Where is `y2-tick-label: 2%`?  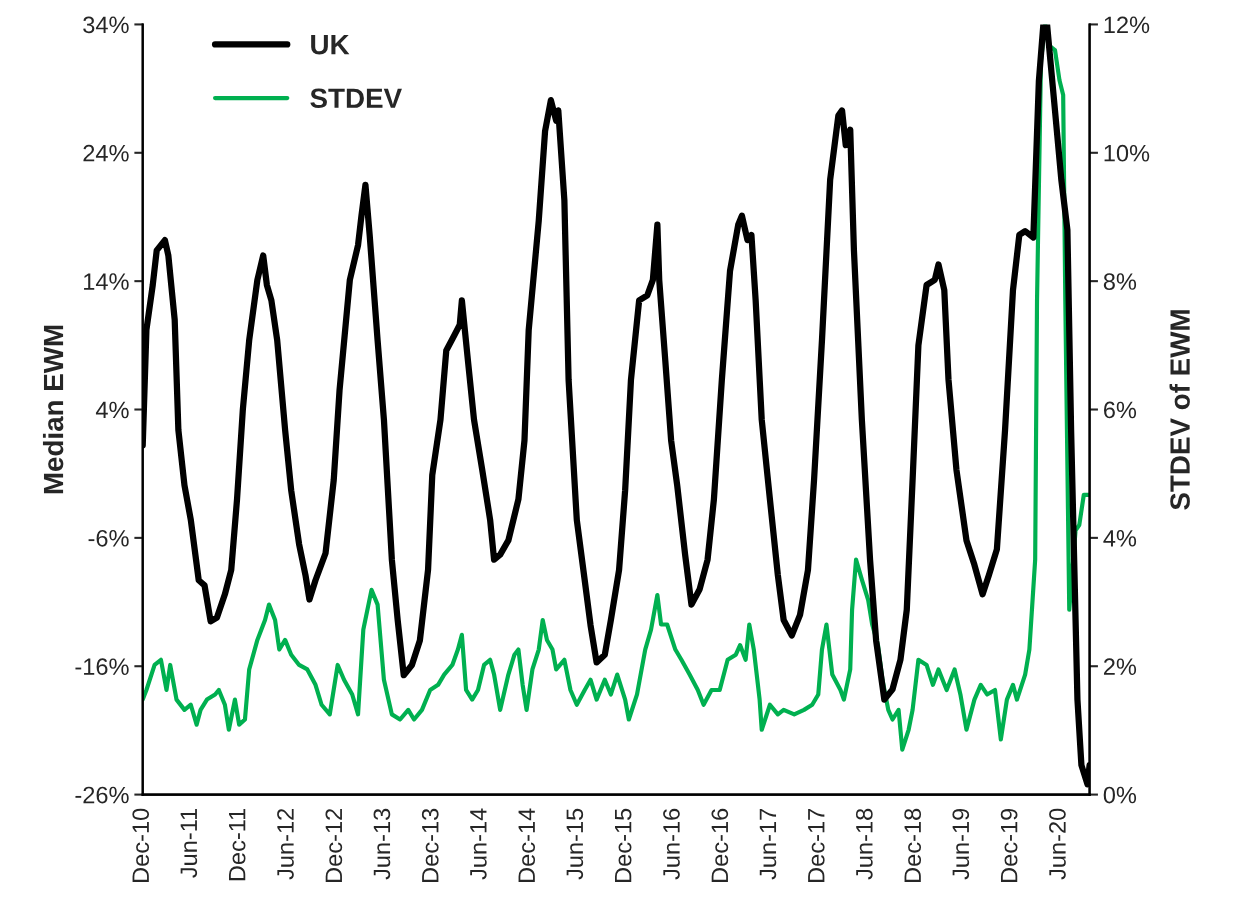 y2-tick-label: 2% is located at coordinates (1120, 666).